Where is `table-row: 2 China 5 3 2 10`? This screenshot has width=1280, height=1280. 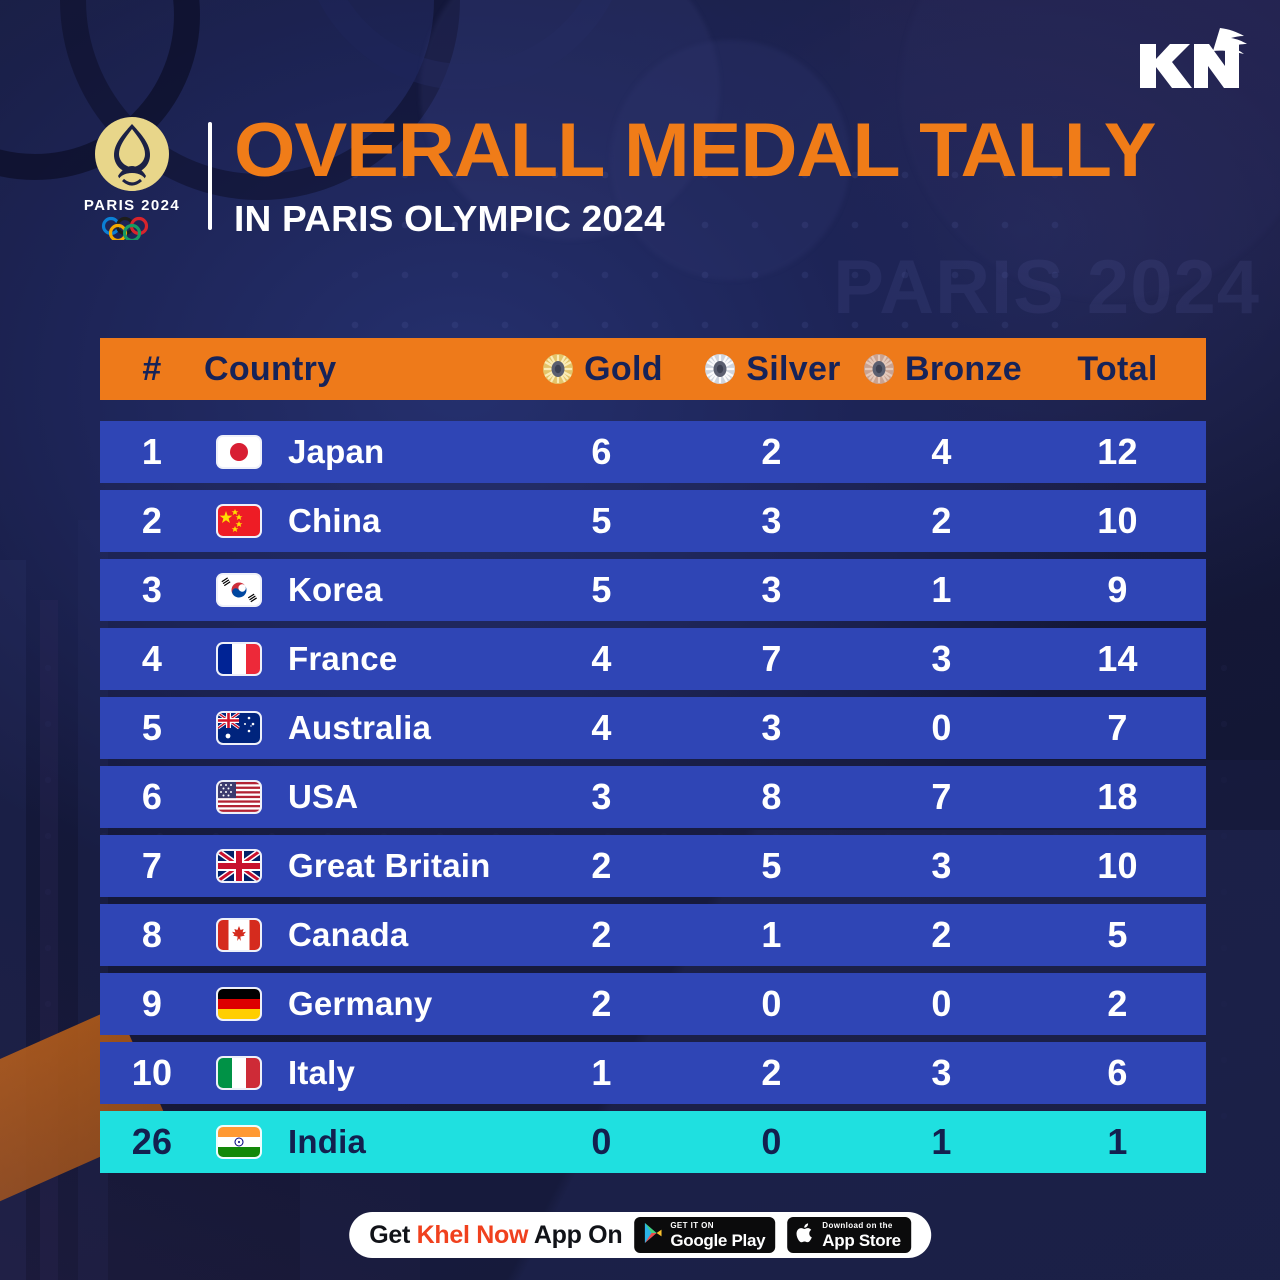 table-row: 2 China 5 3 2 10 is located at coordinates (653, 521).